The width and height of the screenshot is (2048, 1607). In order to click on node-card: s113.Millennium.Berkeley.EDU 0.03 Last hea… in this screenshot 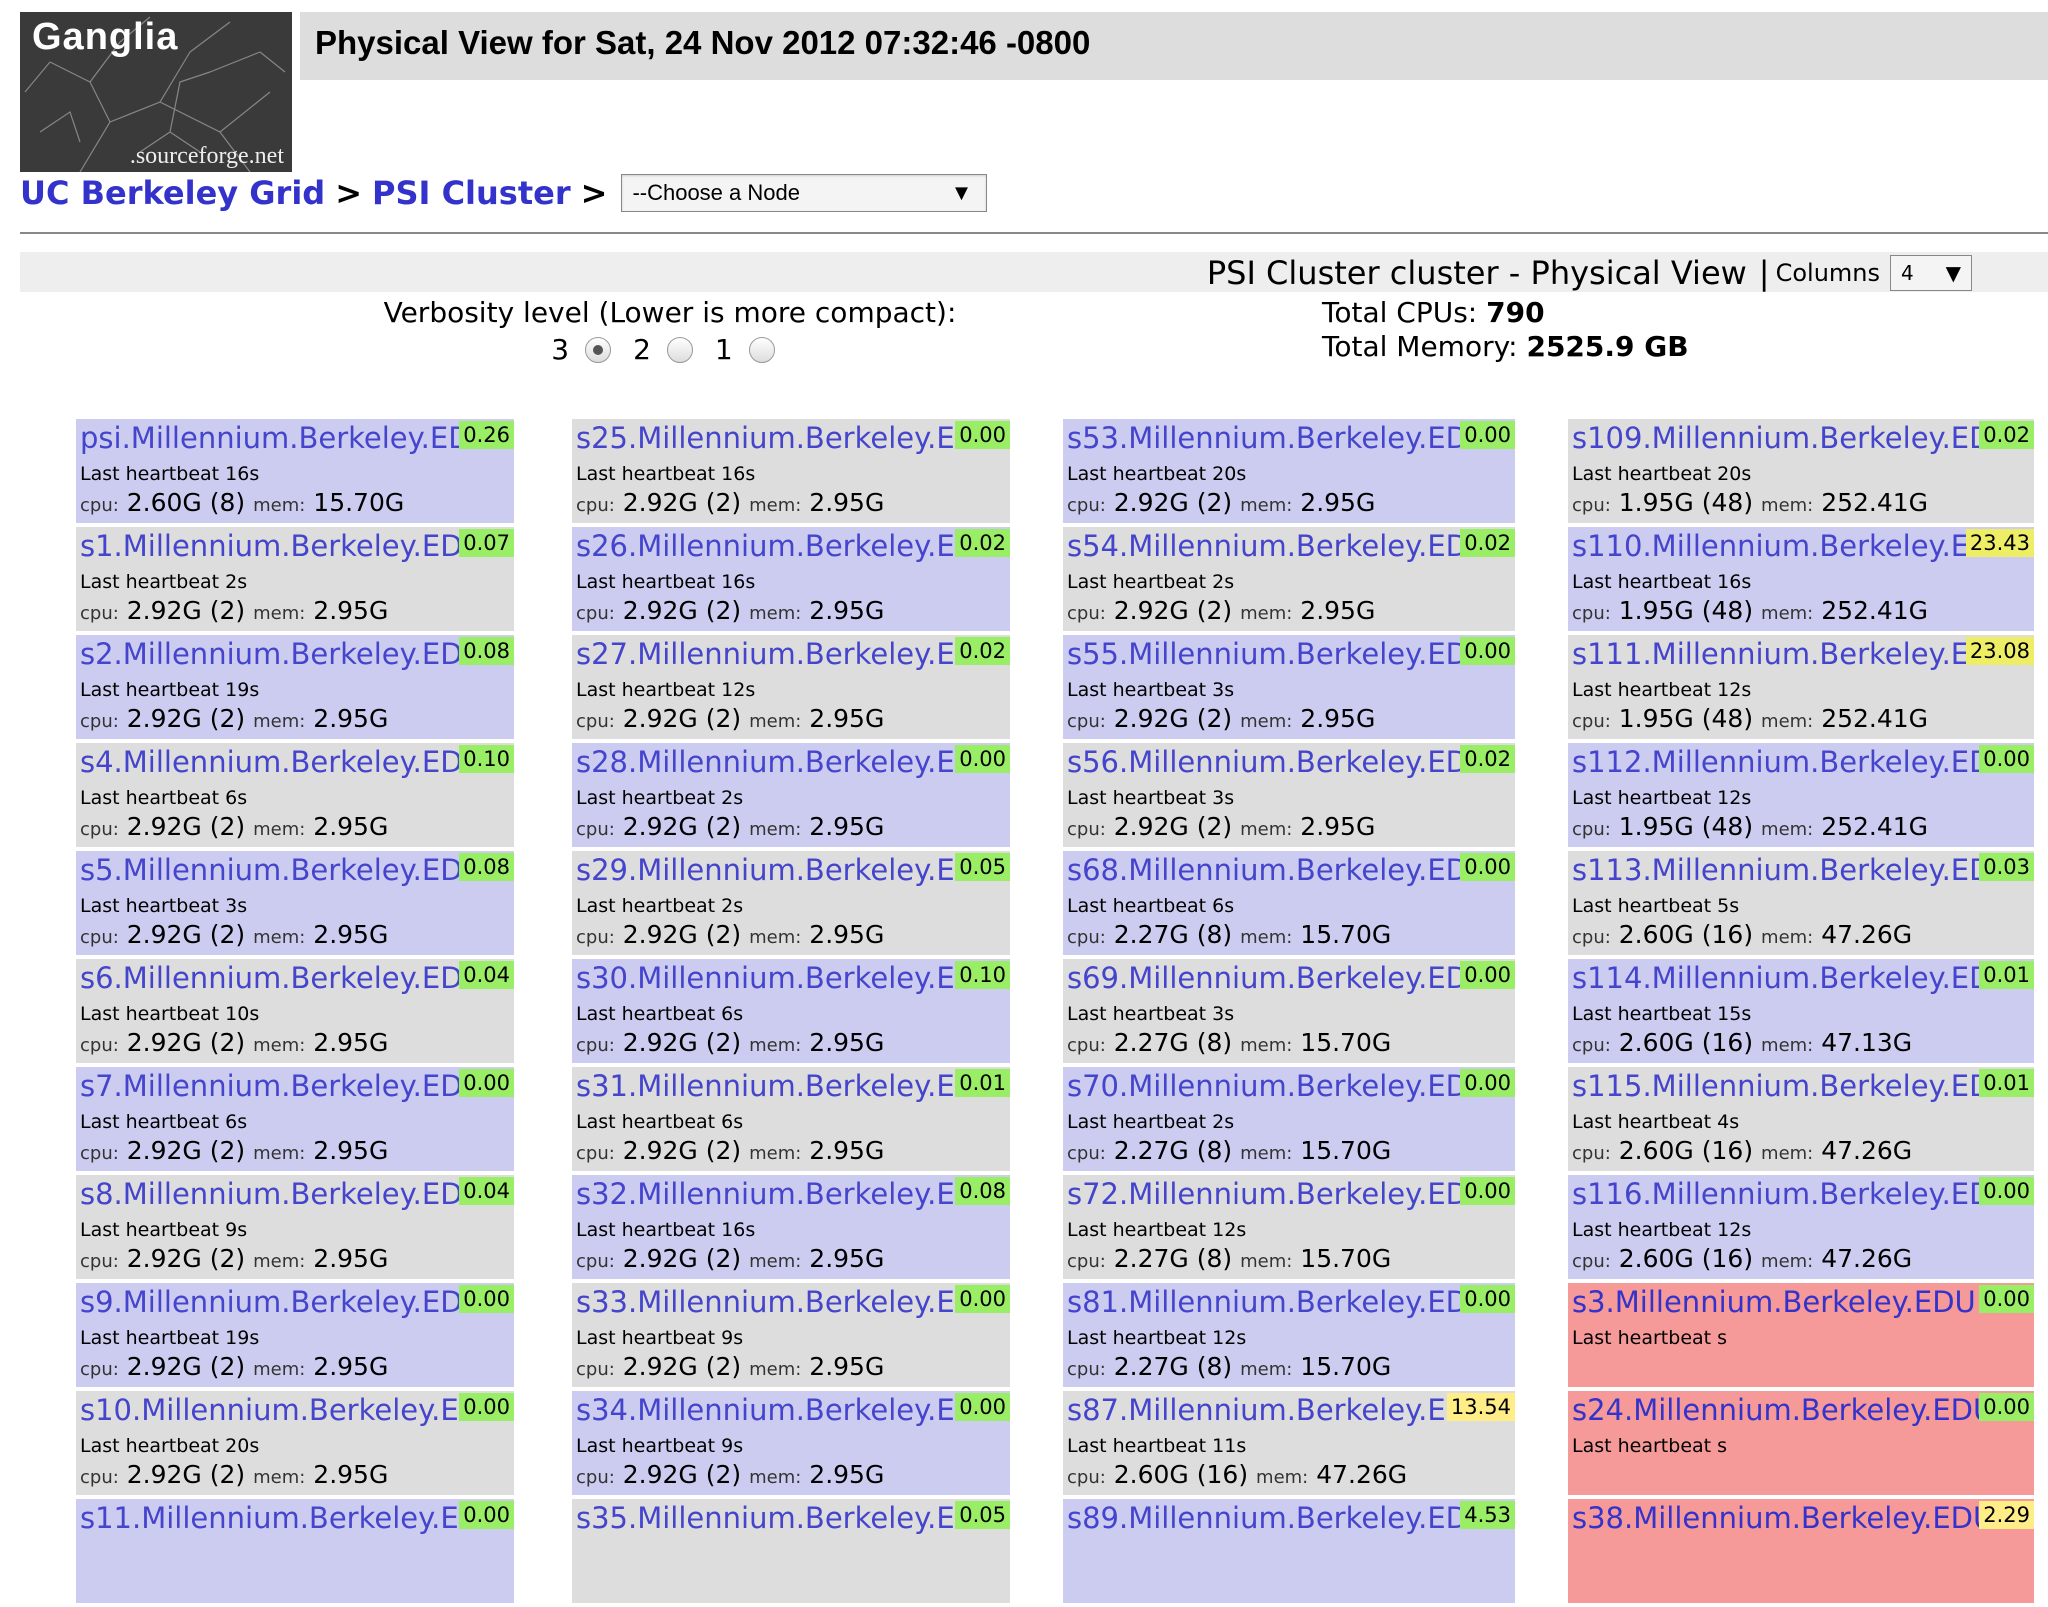, I will do `click(1801, 903)`.